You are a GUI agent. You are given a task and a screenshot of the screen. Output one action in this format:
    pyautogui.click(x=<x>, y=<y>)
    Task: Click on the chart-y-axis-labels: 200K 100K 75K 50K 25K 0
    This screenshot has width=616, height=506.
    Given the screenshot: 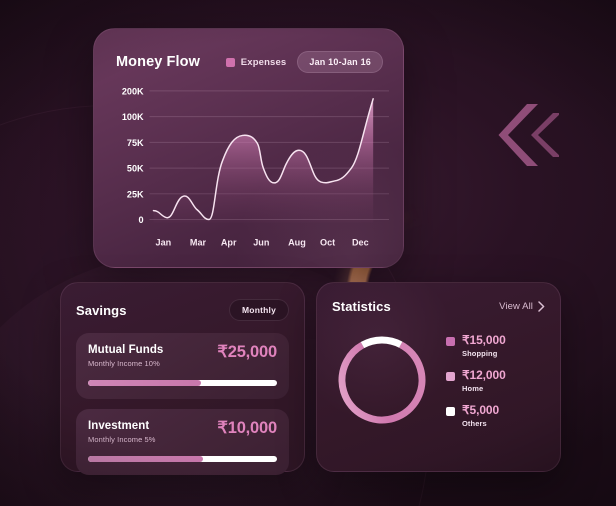 What is the action you would take?
    pyautogui.click(x=133, y=155)
    